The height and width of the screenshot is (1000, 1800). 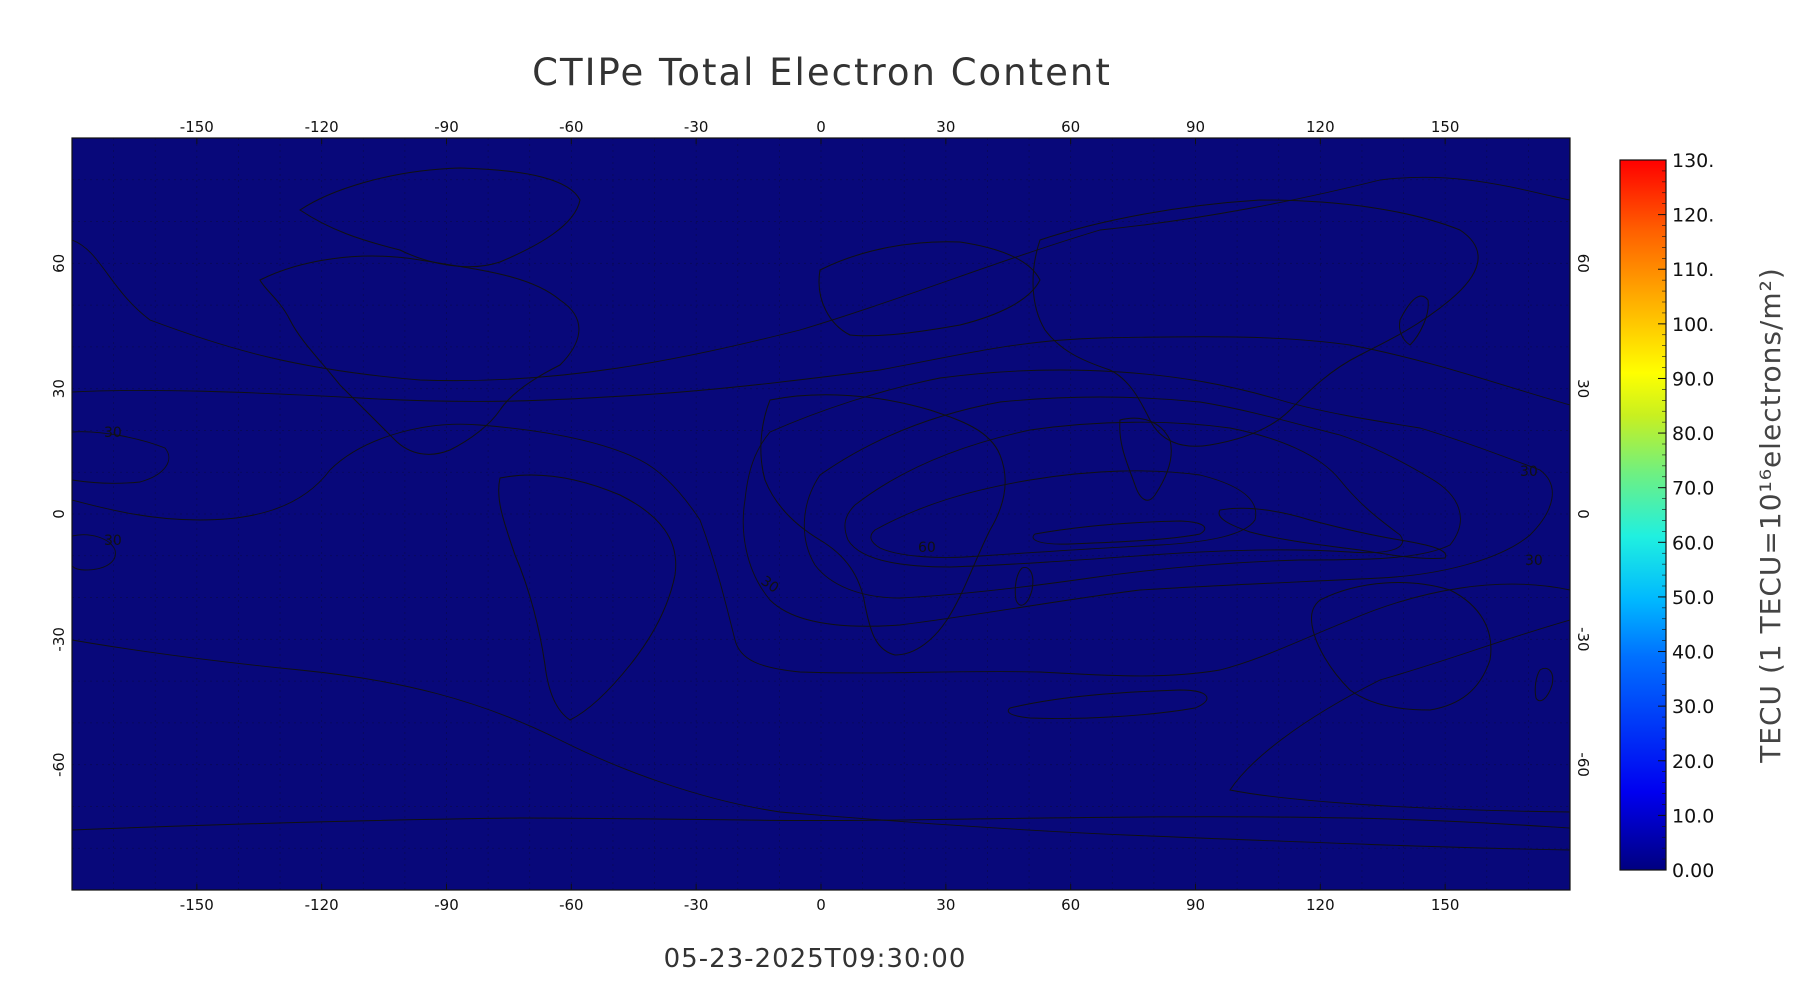 What do you see at coordinates (446, 127) in the screenshot?
I see `lon-tick-label-top: -90` at bounding box center [446, 127].